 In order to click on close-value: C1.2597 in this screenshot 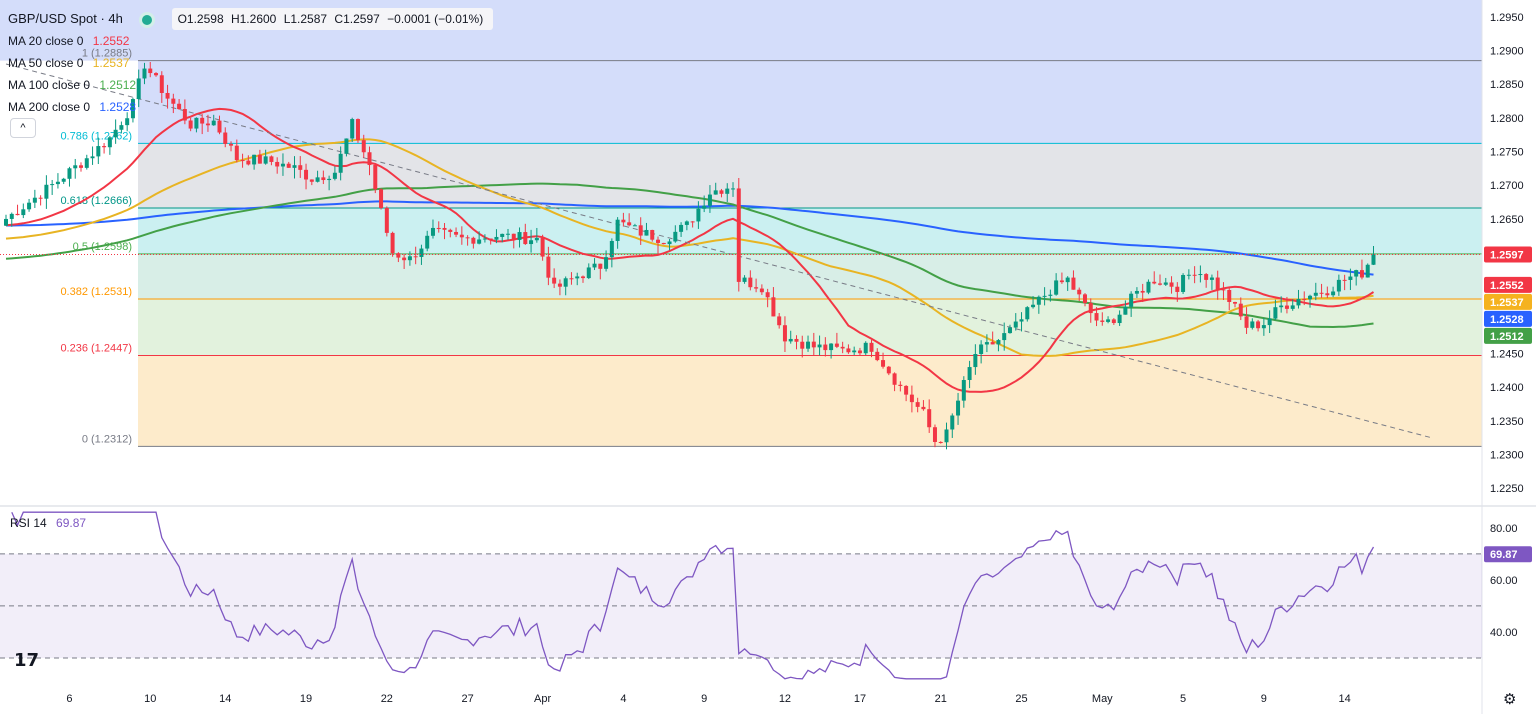, I will do `click(357, 19)`.